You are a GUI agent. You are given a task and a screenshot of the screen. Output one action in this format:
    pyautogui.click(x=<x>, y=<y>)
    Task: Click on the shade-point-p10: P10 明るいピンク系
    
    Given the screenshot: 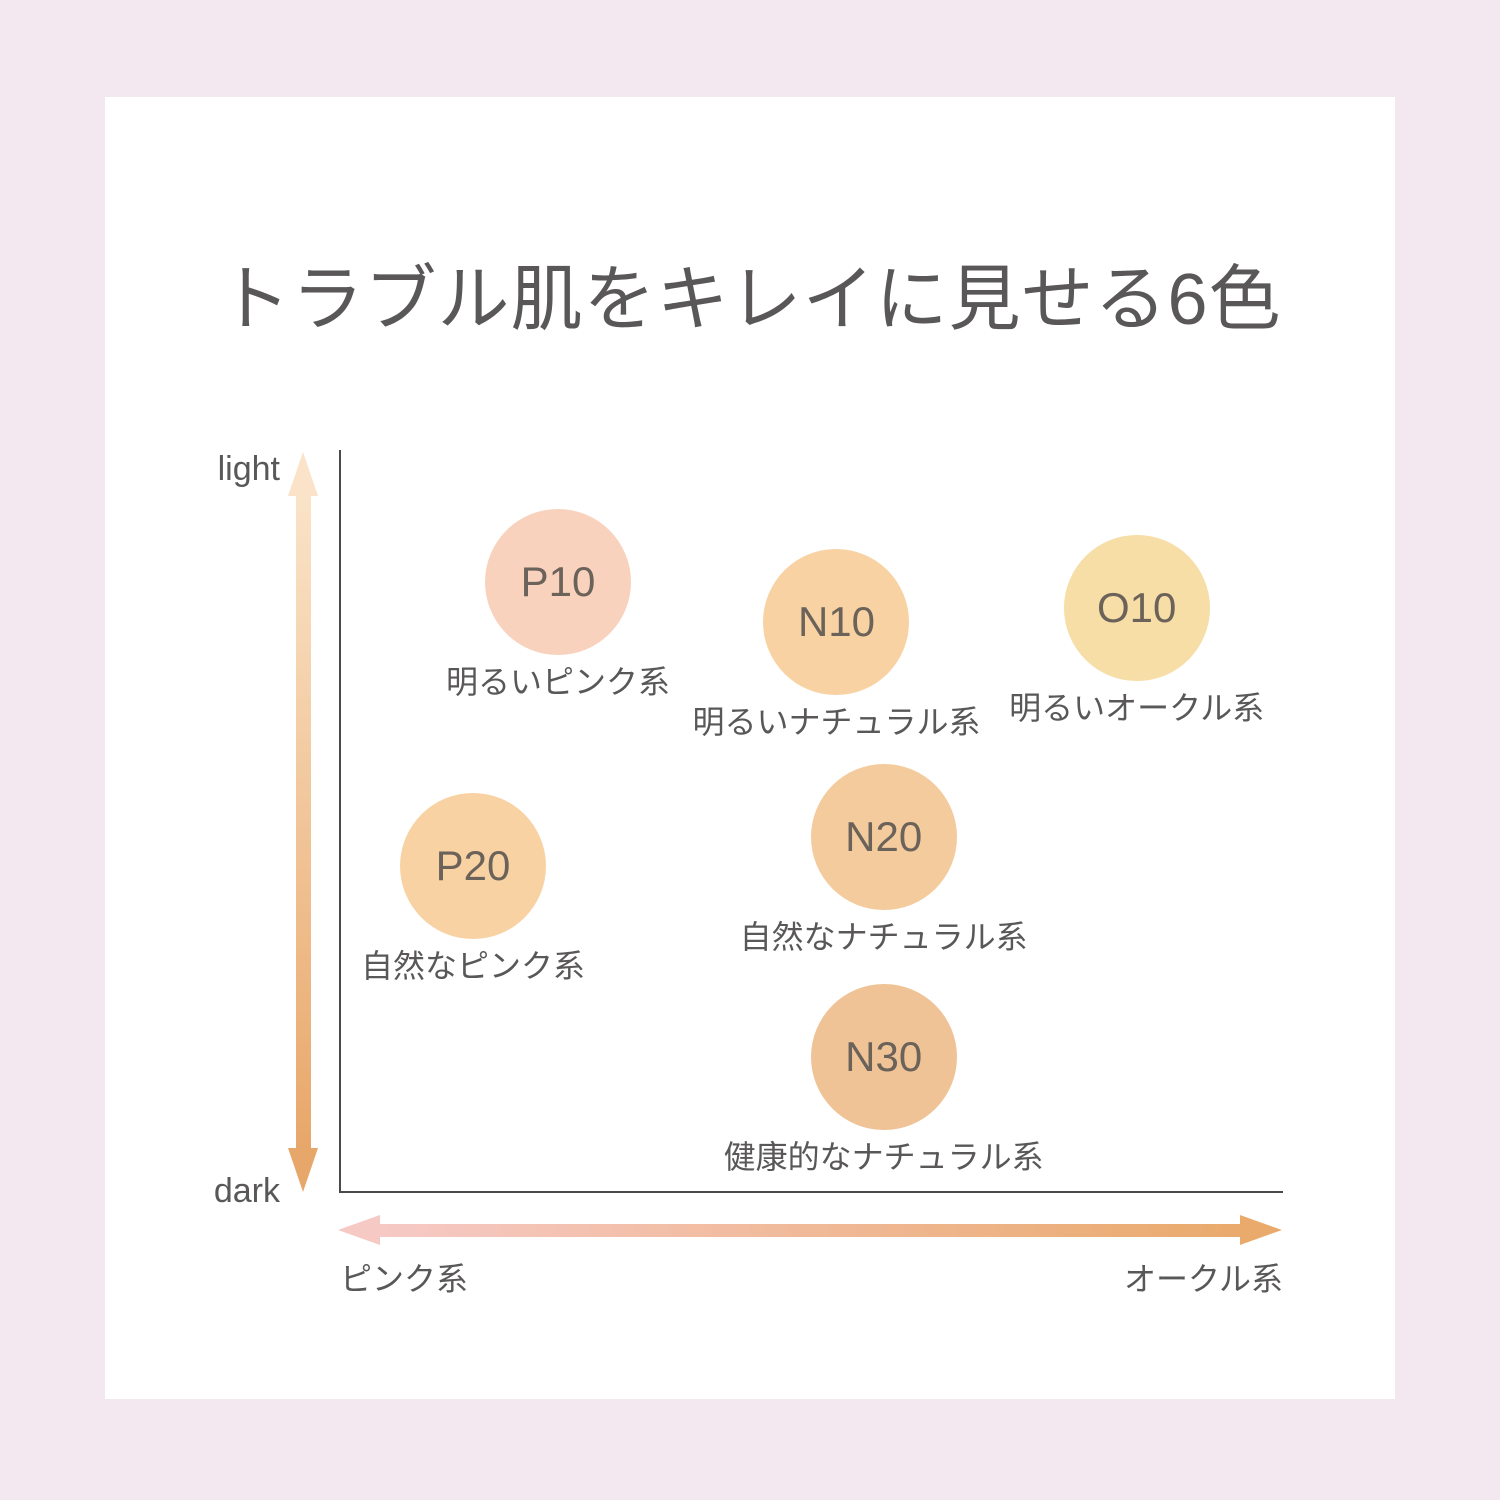 What is the action you would take?
    pyautogui.click(x=558, y=604)
    